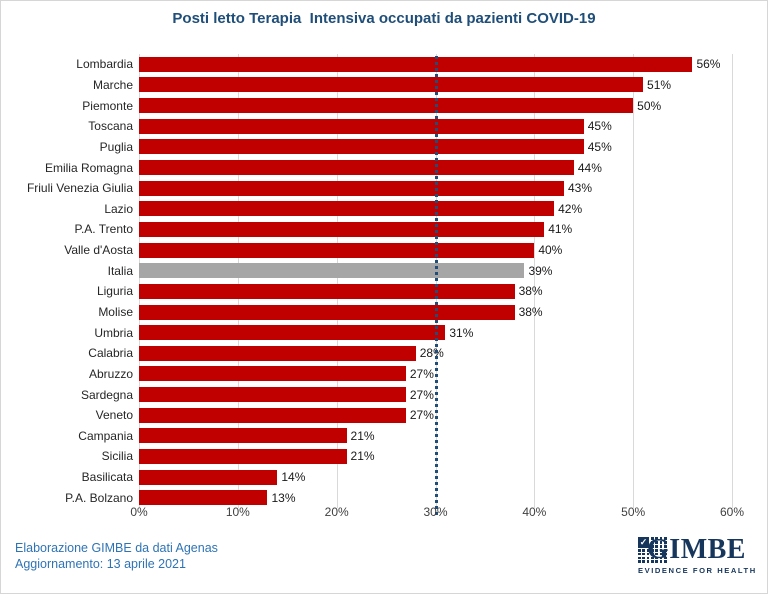 Image resolution: width=768 pixels, height=594 pixels. What do you see at coordinates (105, 435) in the screenshot?
I see `category-label: Campania` at bounding box center [105, 435].